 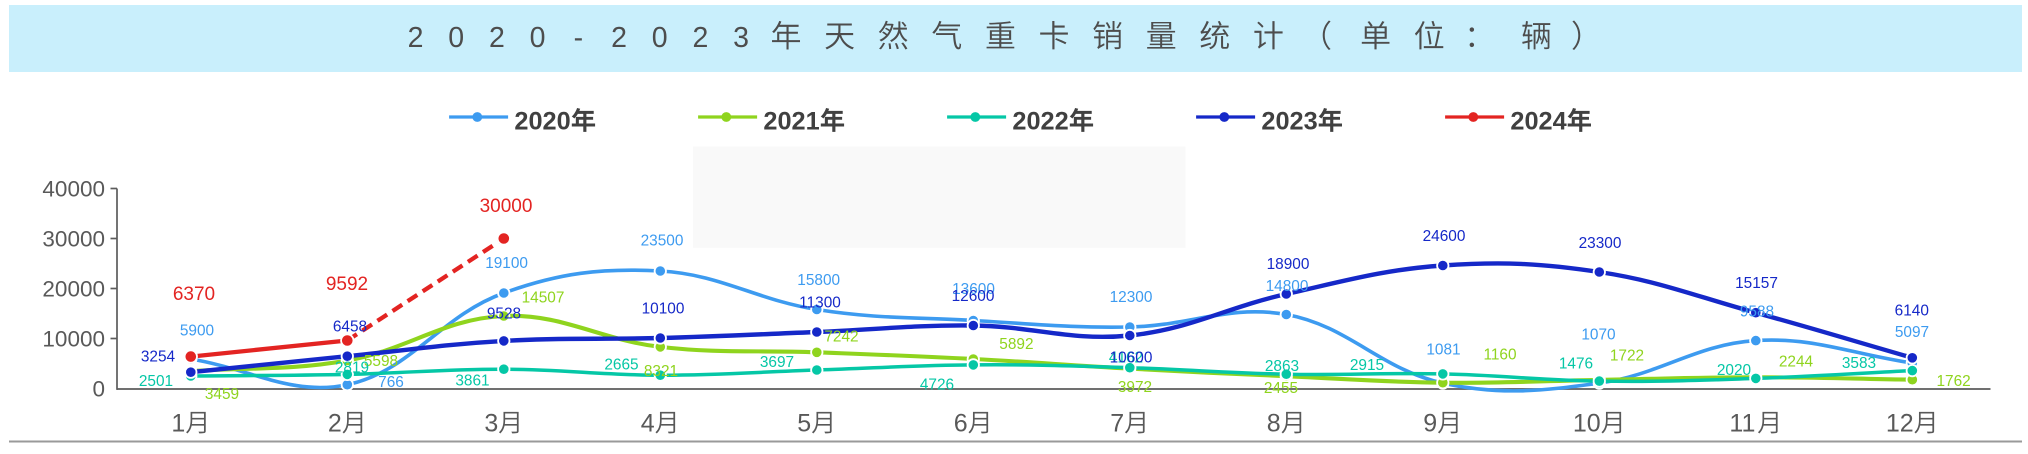 What do you see at coordinates (1131, 297) in the screenshot?
I see `svg-text: 12300` at bounding box center [1131, 297].